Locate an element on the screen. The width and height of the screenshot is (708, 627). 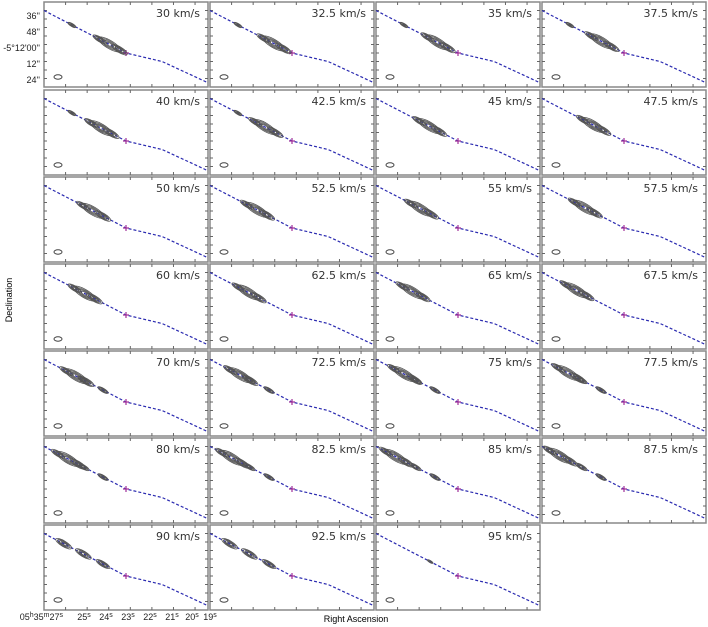
outflow-axis-line is located at coordinates (292, 134).